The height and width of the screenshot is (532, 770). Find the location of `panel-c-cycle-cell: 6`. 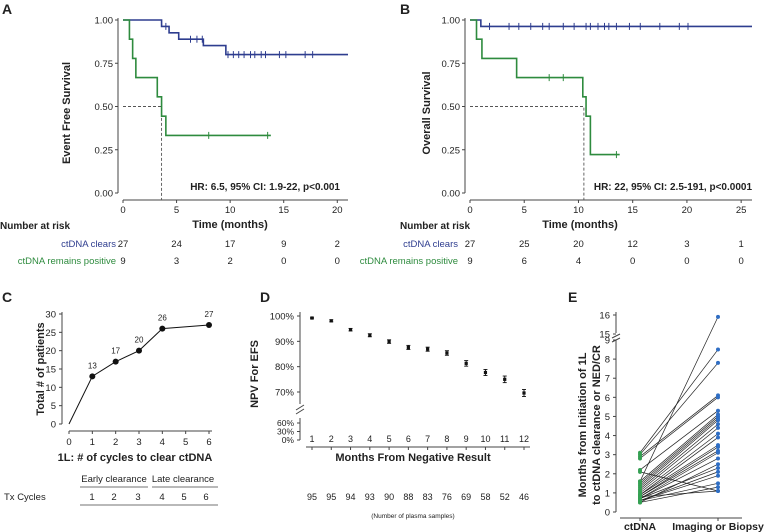

panel-c-cycle-cell: 6 is located at coordinates (205, 497).